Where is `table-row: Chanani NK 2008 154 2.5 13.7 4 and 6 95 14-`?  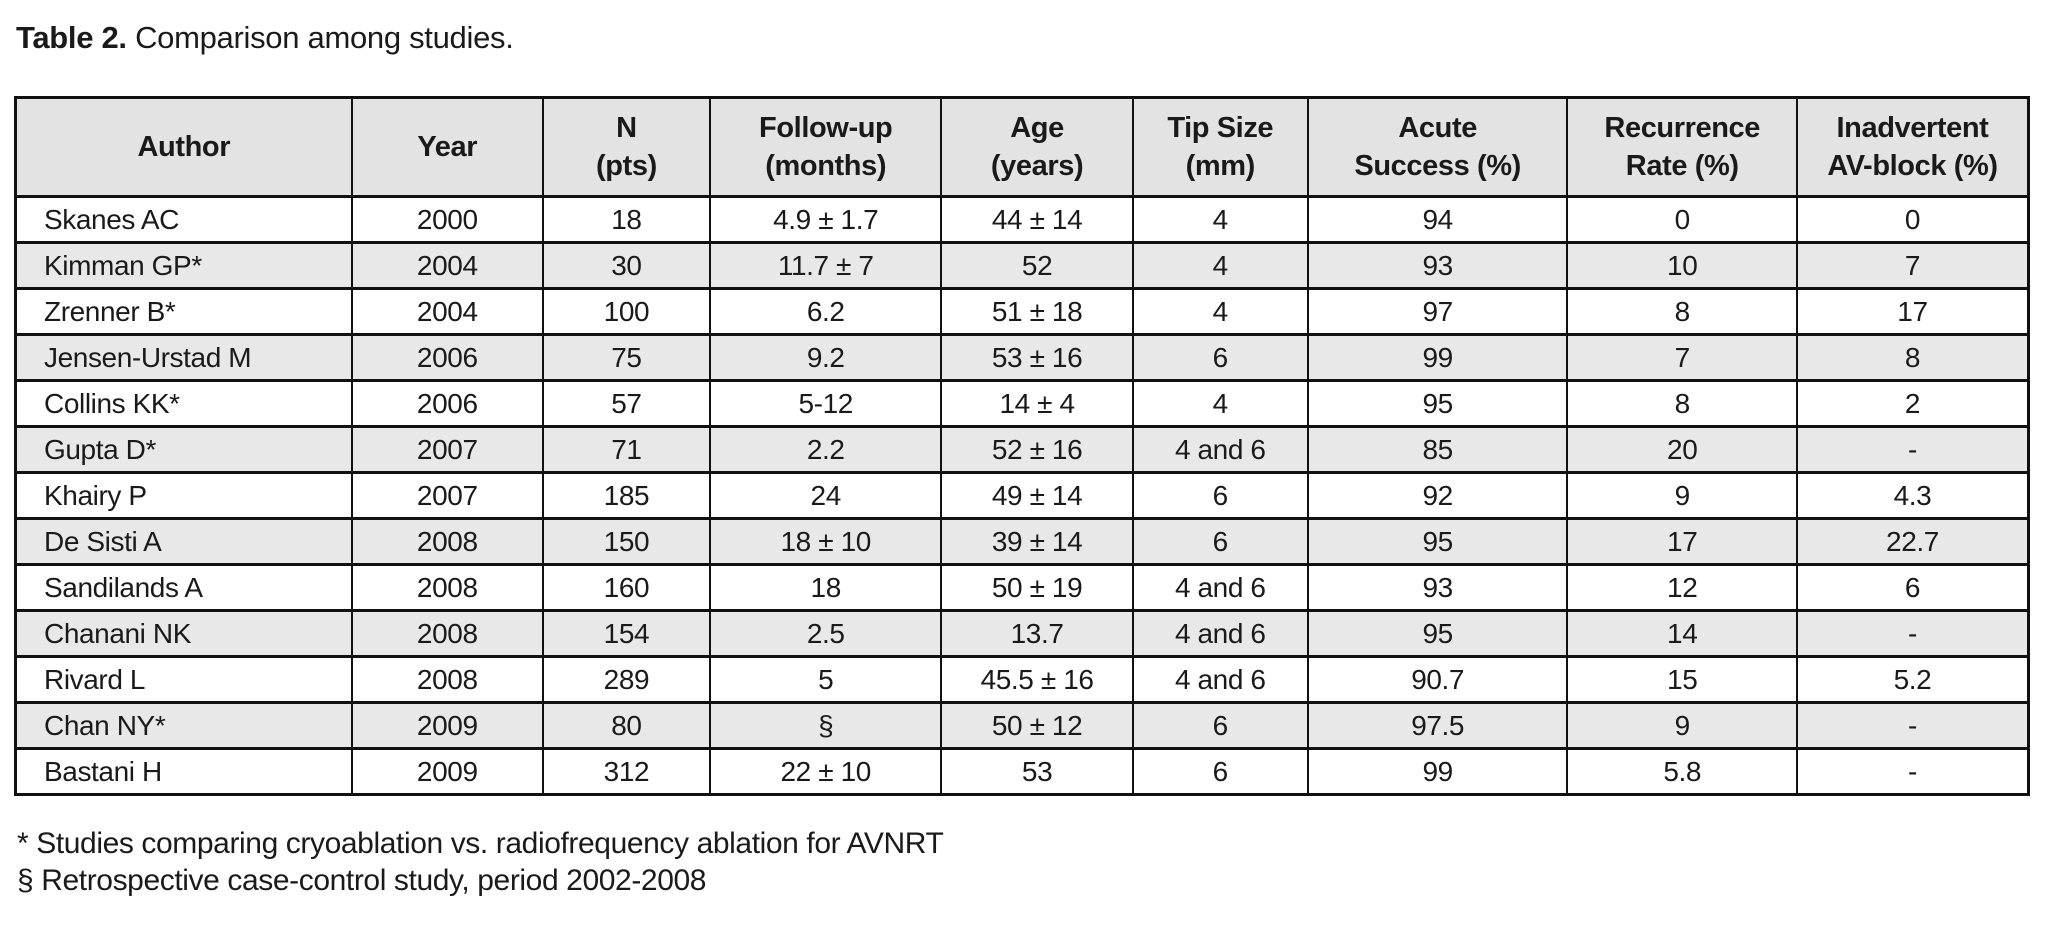 table-row: Chanani NK 2008 154 2.5 13.7 4 and 6 95 14- is located at coordinates (1022, 633).